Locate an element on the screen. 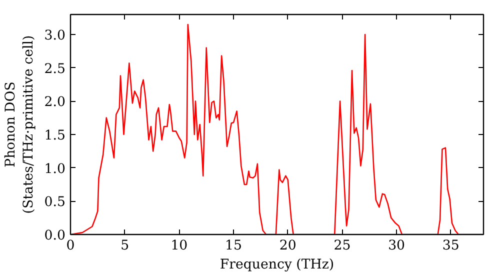 The image size is (500, 280). x-tick-label: 30 is located at coordinates (397, 246).